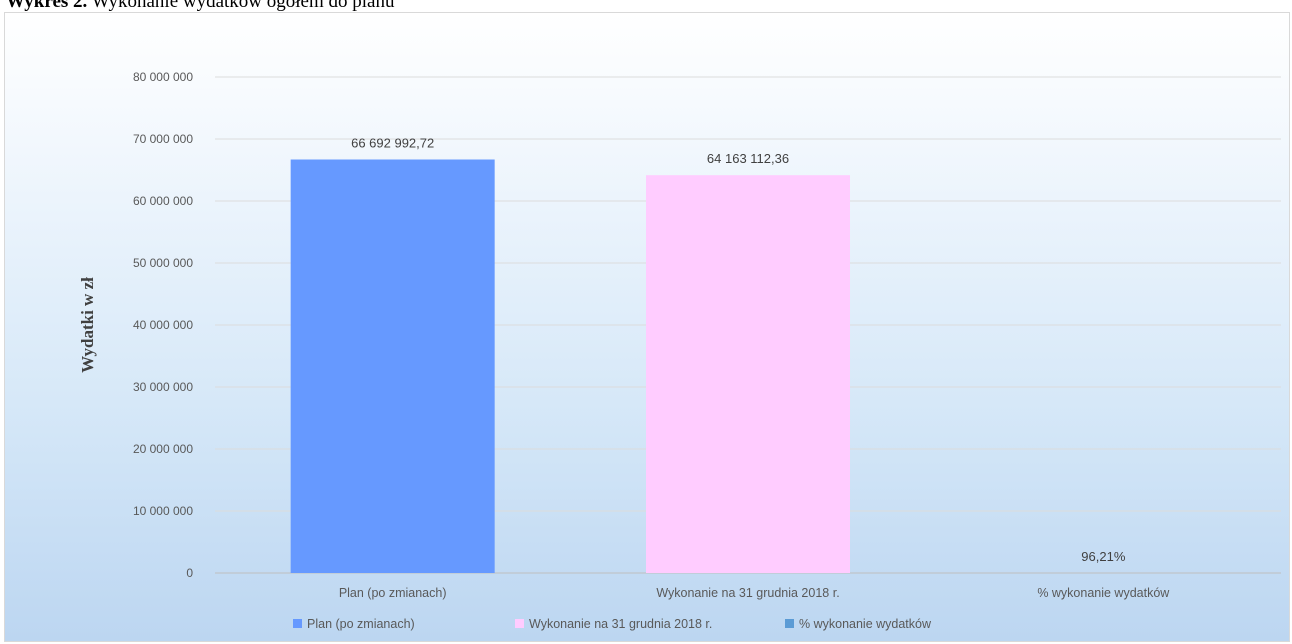 This screenshot has width=1292, height=644. Describe the element at coordinates (163, 511) in the screenshot. I see `y-tick-label: 10 000 000` at that location.